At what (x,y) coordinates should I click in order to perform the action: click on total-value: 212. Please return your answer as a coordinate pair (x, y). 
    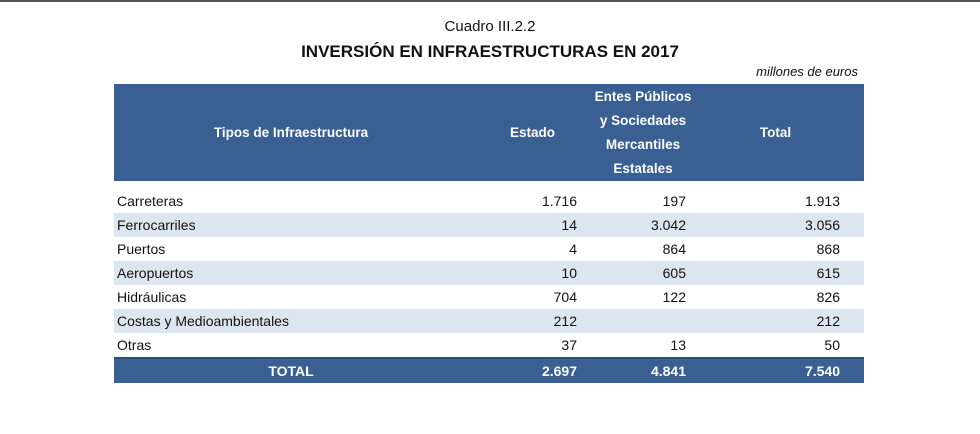
    Looking at the image, I should click on (786, 321).